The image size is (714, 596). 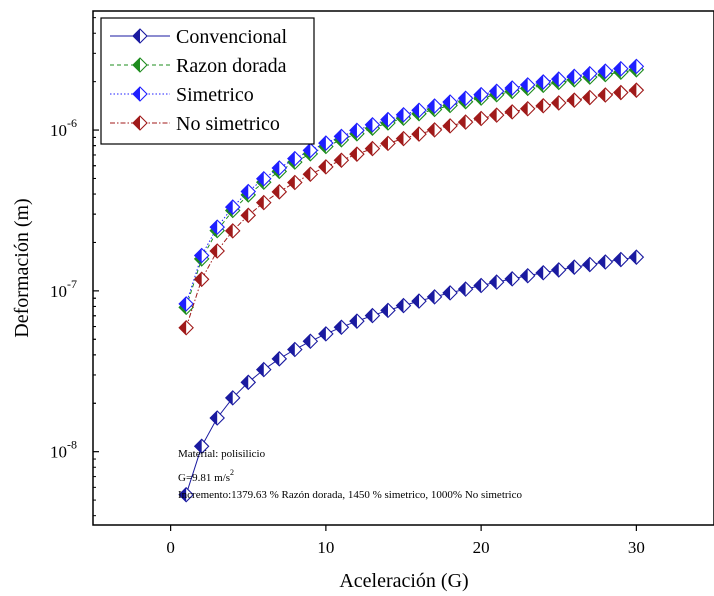 What do you see at coordinates (481, 547) in the screenshot?
I see `x-tick-label: 20` at bounding box center [481, 547].